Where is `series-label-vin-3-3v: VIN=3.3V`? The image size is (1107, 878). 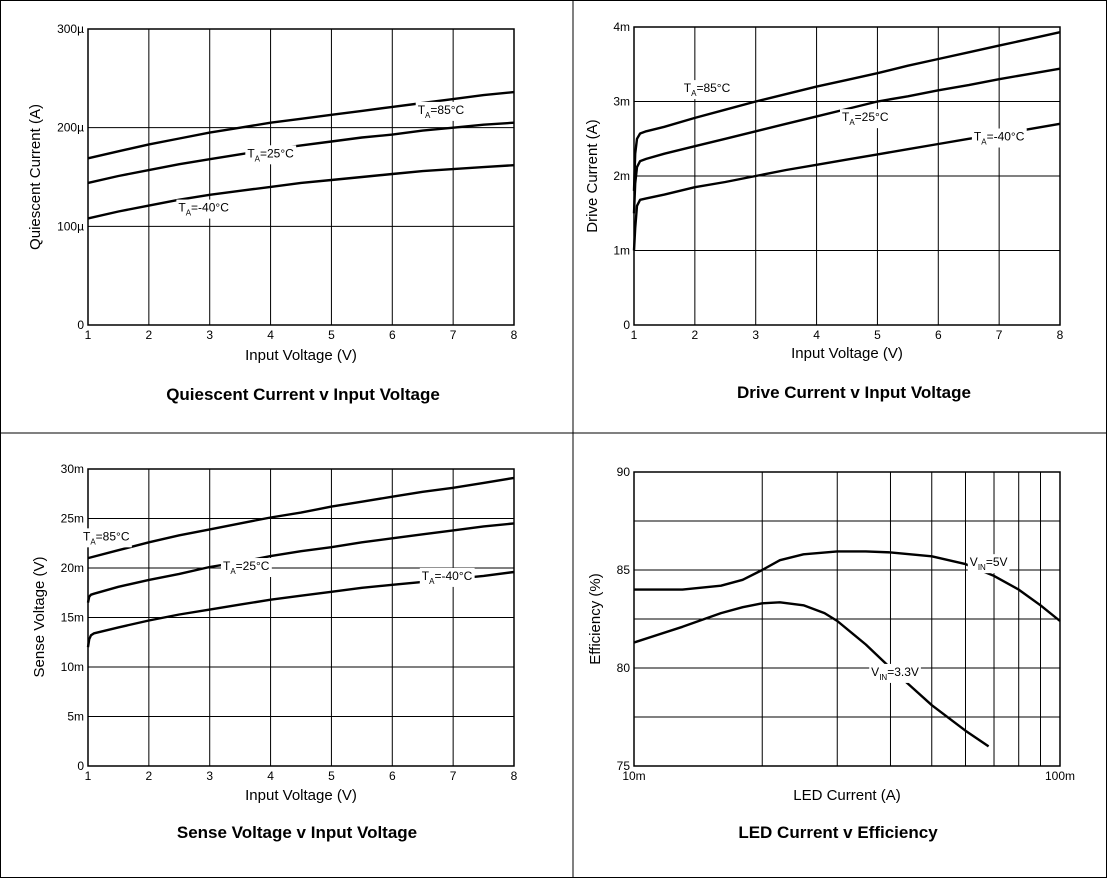
series-label-vin-3-3v: VIN=3.3V is located at coordinates (895, 673).